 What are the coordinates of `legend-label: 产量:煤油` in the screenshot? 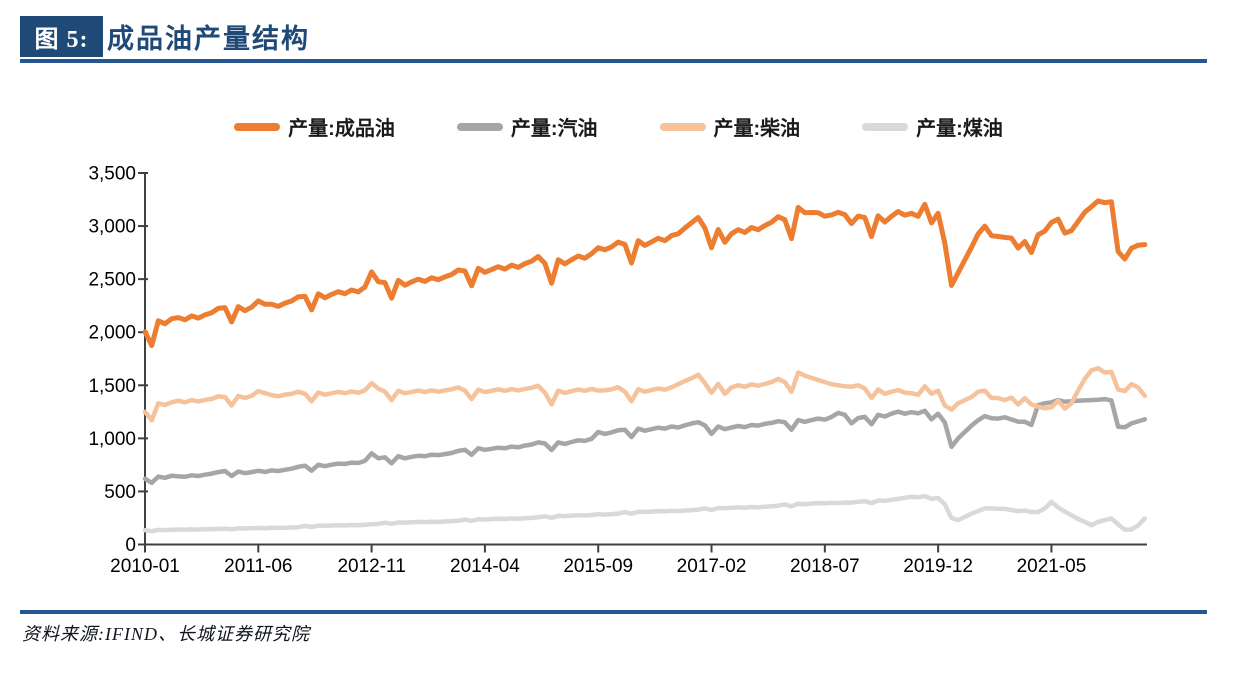 It's located at (959, 129).